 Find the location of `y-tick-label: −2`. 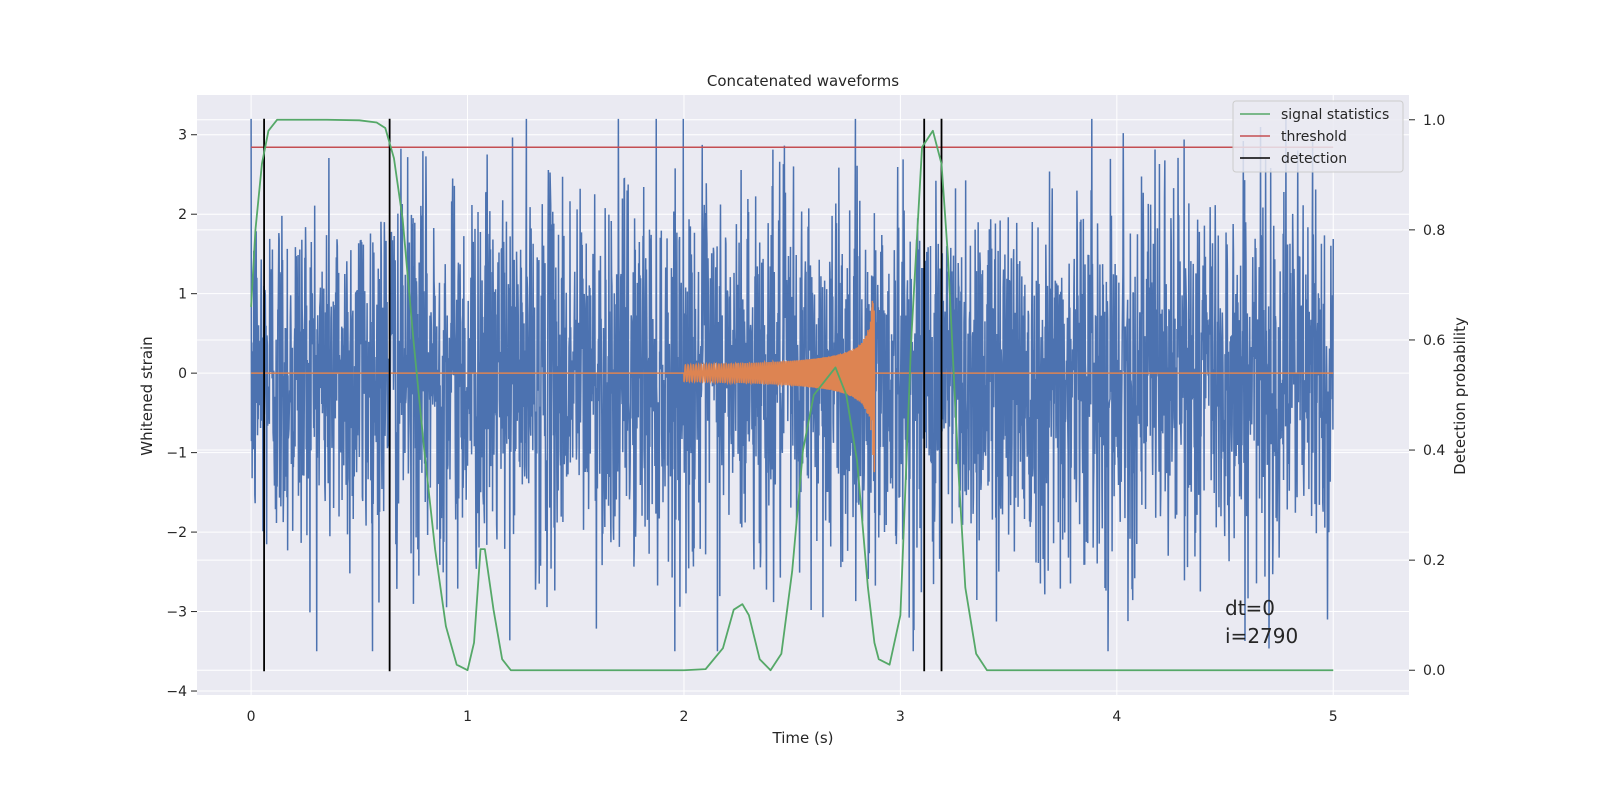

y-tick-label: −2 is located at coordinates (176, 533).